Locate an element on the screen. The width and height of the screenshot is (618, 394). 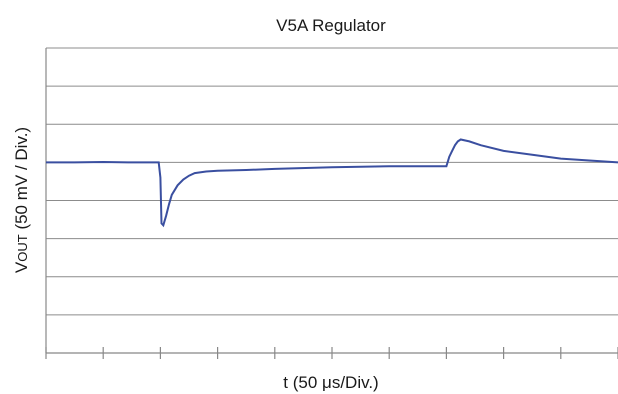
chart-title: V5A Regulator is located at coordinates (331, 25).